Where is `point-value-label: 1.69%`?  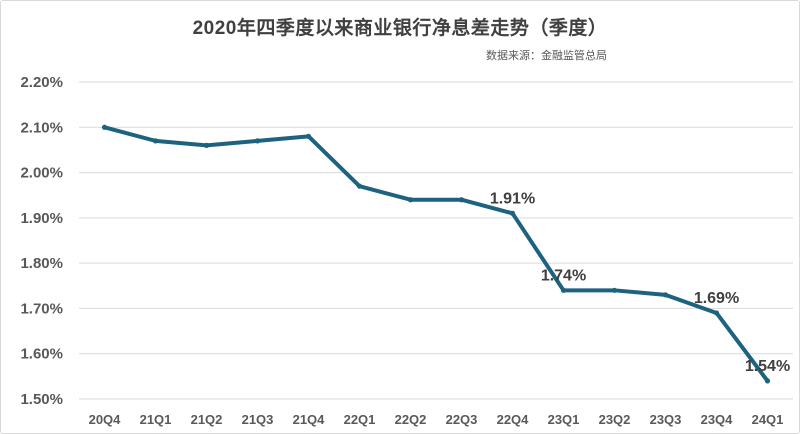 point-value-label: 1.69% is located at coordinates (716, 298).